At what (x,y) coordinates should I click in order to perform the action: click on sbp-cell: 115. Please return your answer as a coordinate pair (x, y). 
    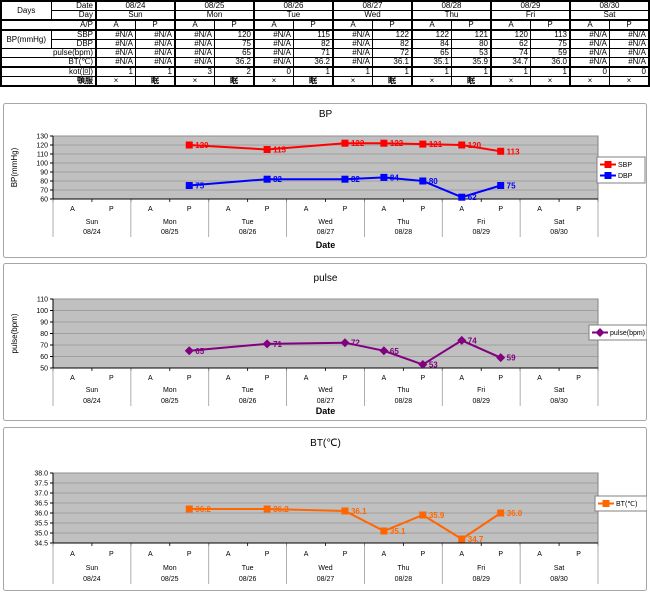
    Looking at the image, I should click on (313, 34).